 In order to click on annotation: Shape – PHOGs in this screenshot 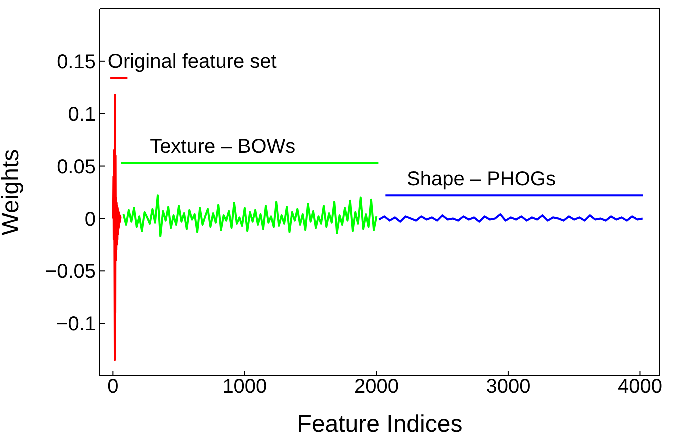, I will do `click(481, 179)`.